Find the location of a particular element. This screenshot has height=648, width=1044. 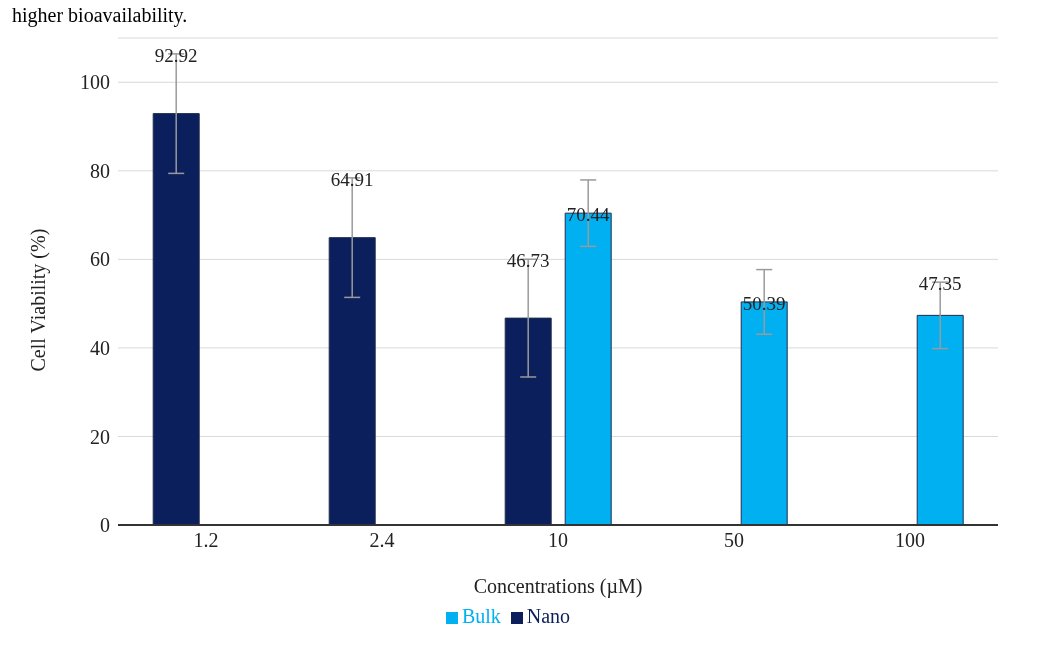

data-label: 64.91 is located at coordinates (352, 179).